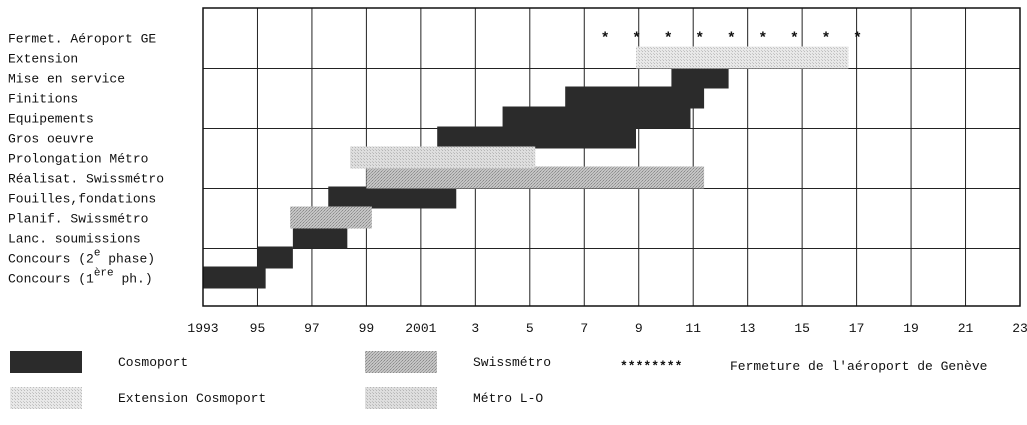 The image size is (1027, 425). Describe the element at coordinates (639, 328) in the screenshot. I see `x-tick-label: 9` at that location.